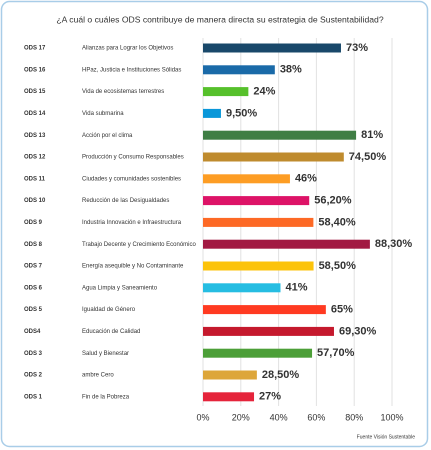 The width and height of the screenshot is (431, 450). What do you see at coordinates (306, 179) in the screenshot?
I see `value-label: 46%` at bounding box center [306, 179].